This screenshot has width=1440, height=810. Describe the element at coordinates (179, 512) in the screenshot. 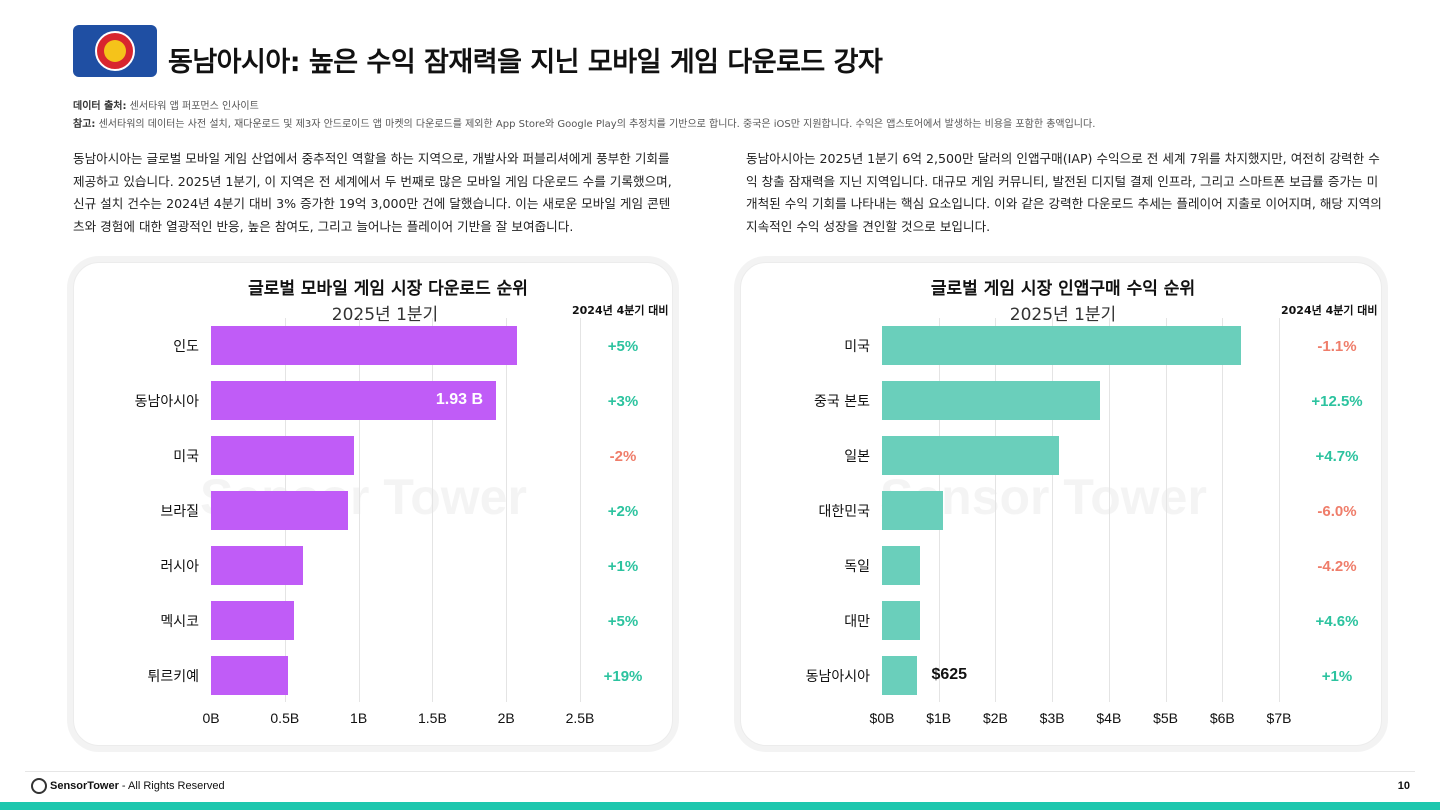

I see `chart1-category-label: 브라질` at that location.